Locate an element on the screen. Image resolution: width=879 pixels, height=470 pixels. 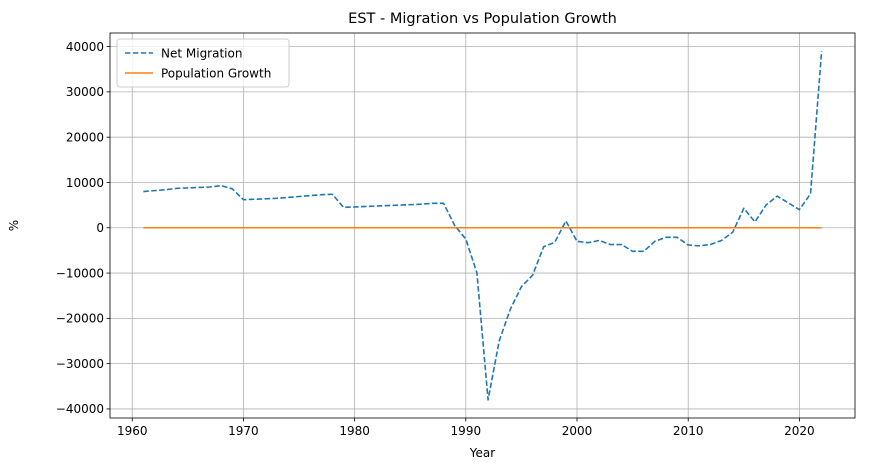
y-tick-label: 0 is located at coordinates (100, 228).